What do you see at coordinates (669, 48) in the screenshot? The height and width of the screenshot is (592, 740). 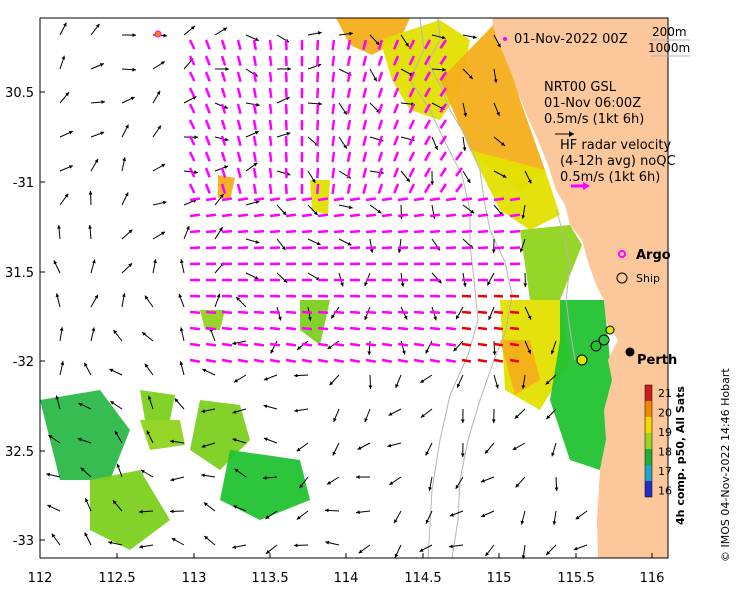 I see `contour-legend-1000m: 1000m` at bounding box center [669, 48].